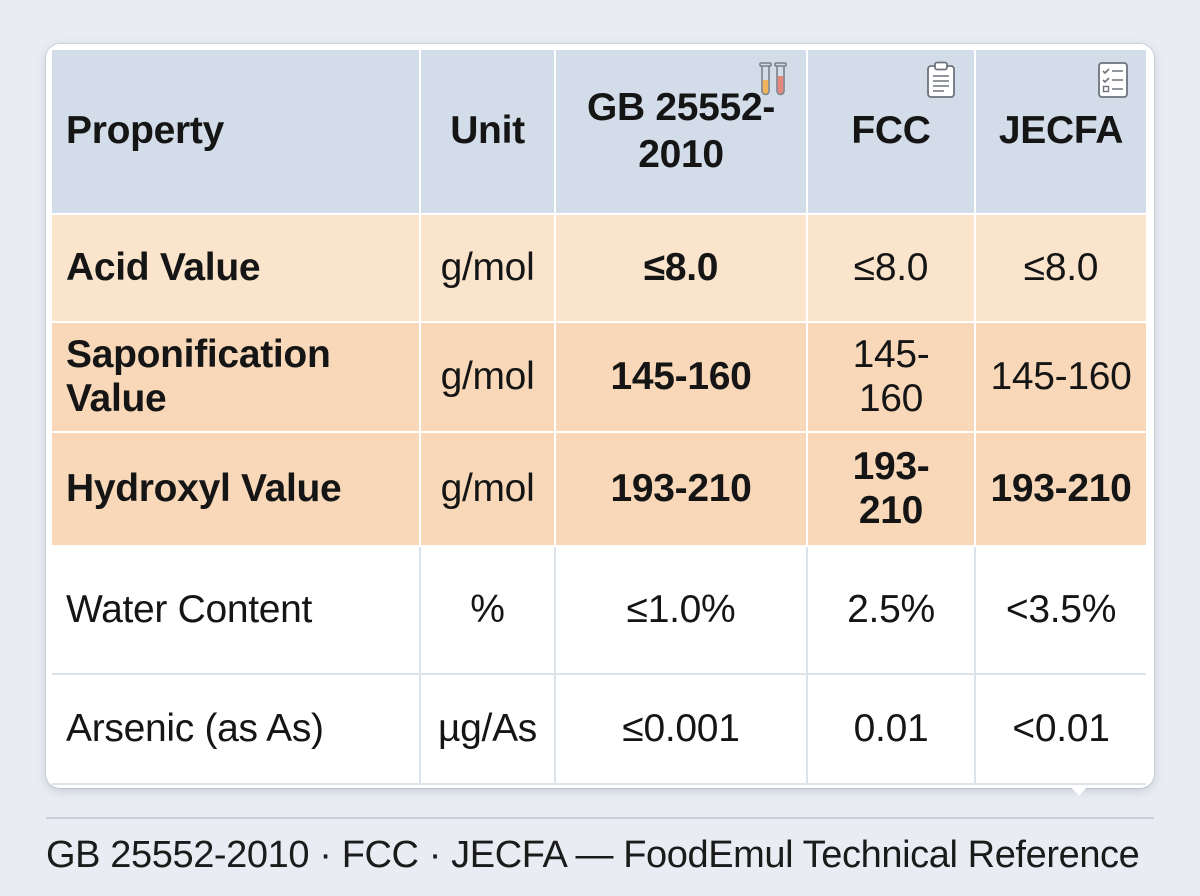 The width and height of the screenshot is (1200, 896). Describe the element at coordinates (600, 818) in the screenshot. I see `divider` at that location.